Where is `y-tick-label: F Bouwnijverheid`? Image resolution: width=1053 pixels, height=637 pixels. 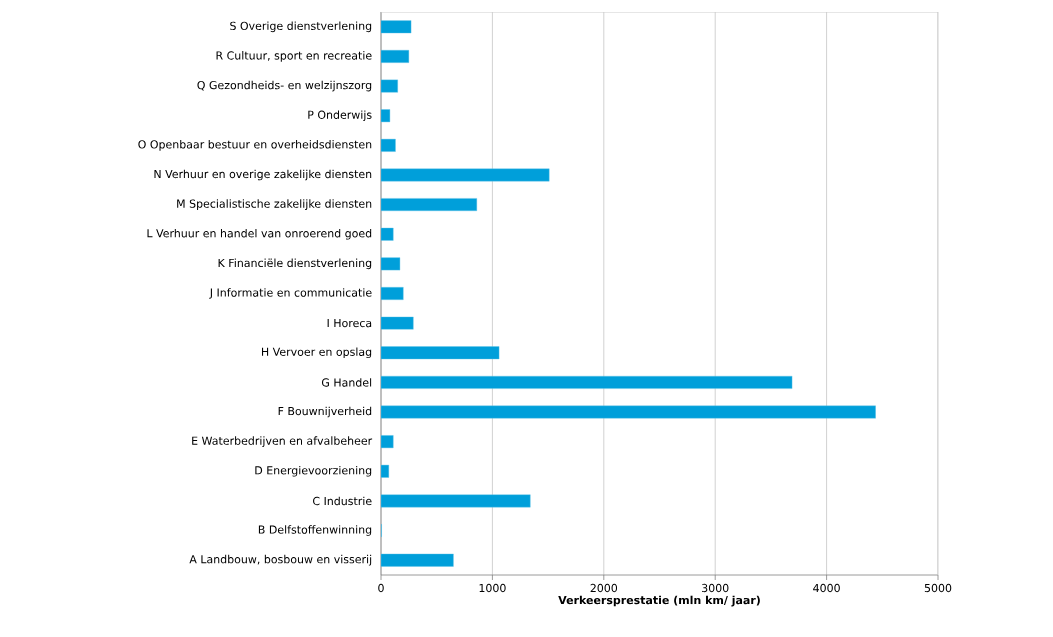
y-tick-label: F Bouwnijverheid is located at coordinates (325, 412).